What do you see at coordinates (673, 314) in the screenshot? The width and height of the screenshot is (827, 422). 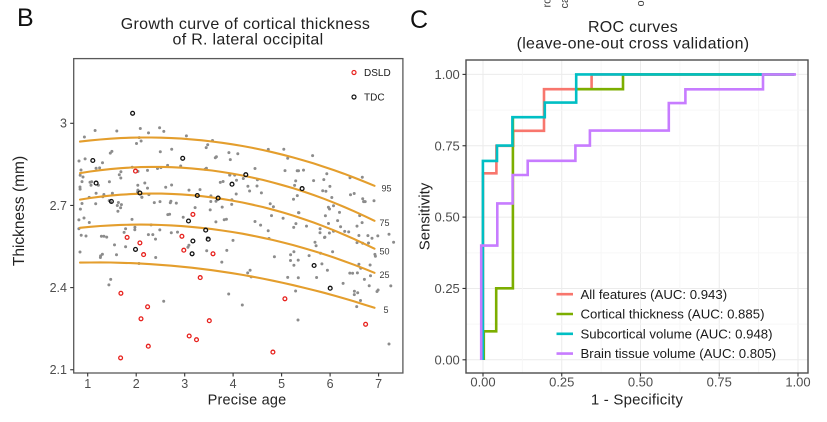 I see `svg-text:Cortical thickness (AUC: 0.885: Cortical thickness (AUC: 0.885)` at bounding box center [673, 314].